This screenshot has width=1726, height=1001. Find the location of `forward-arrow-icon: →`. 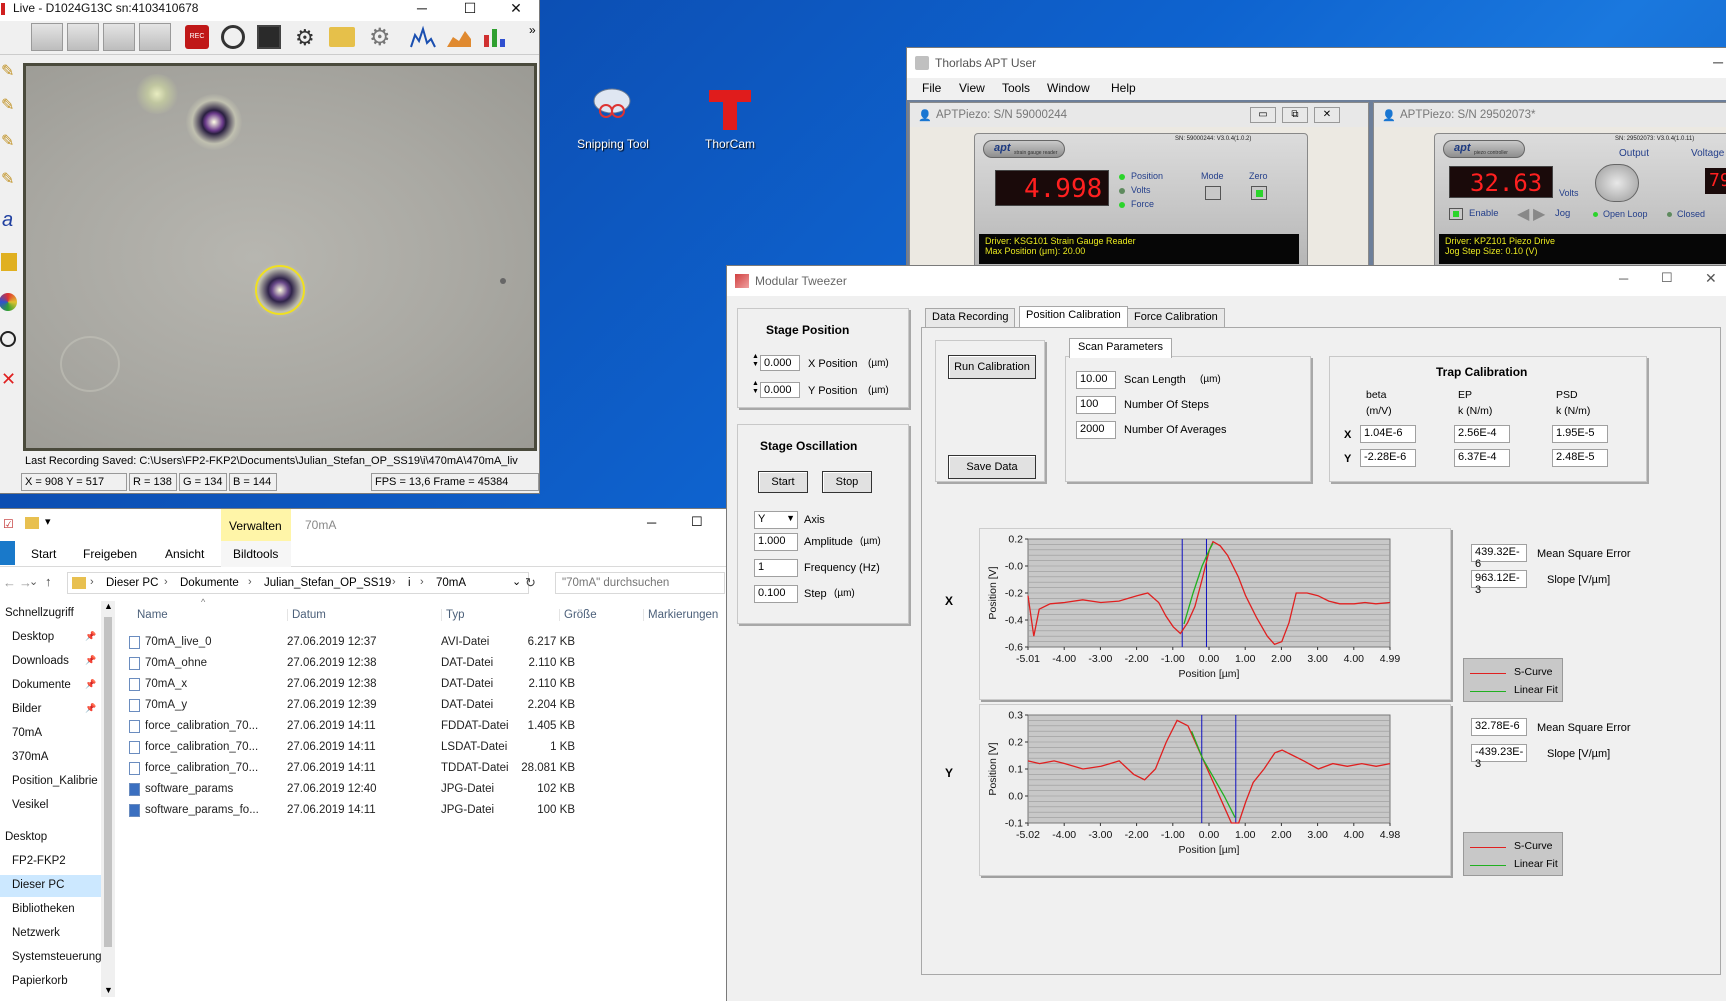

forward-arrow-icon: → is located at coordinates (25, 582).